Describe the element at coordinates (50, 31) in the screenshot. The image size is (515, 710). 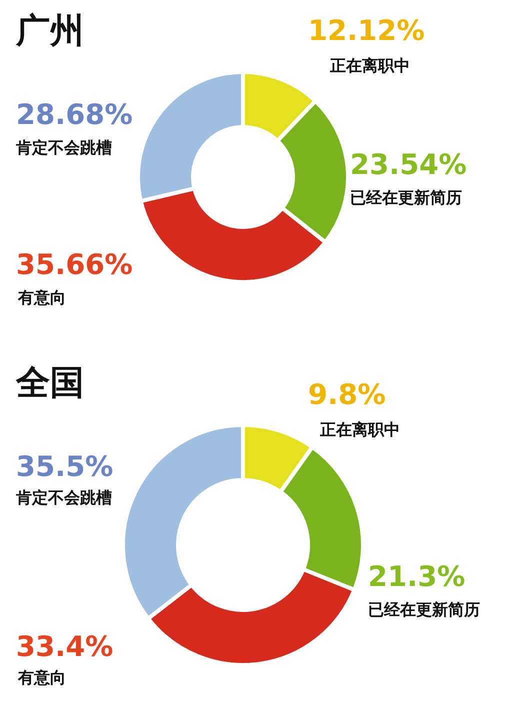
I see `chart-title: 广州` at that location.